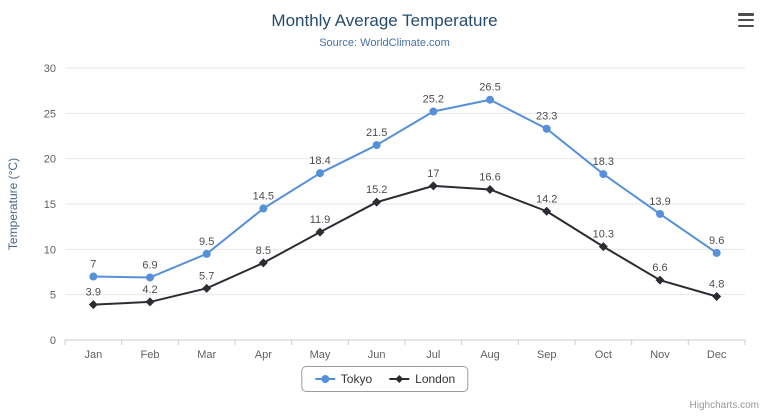  What do you see at coordinates (433, 355) in the screenshot?
I see `x-axis-tick-label: Jul` at bounding box center [433, 355].